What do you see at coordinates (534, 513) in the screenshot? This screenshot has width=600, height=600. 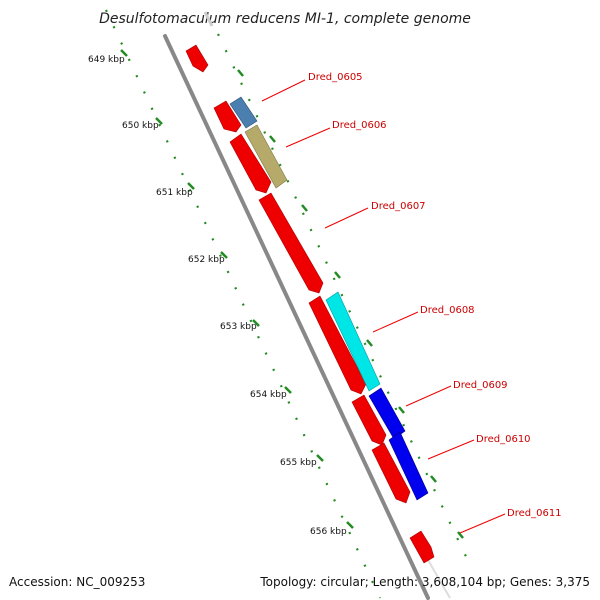 I see `gene-label-dred-0611: Dred_0611` at bounding box center [534, 513].